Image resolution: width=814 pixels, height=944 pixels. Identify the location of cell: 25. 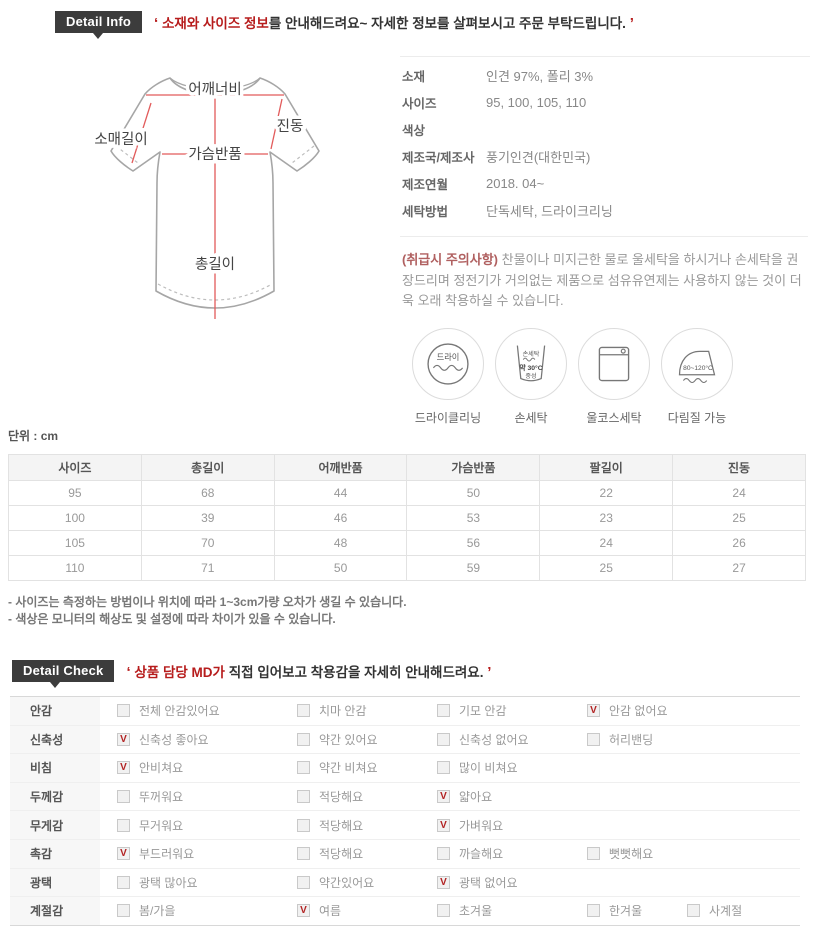
(739, 518).